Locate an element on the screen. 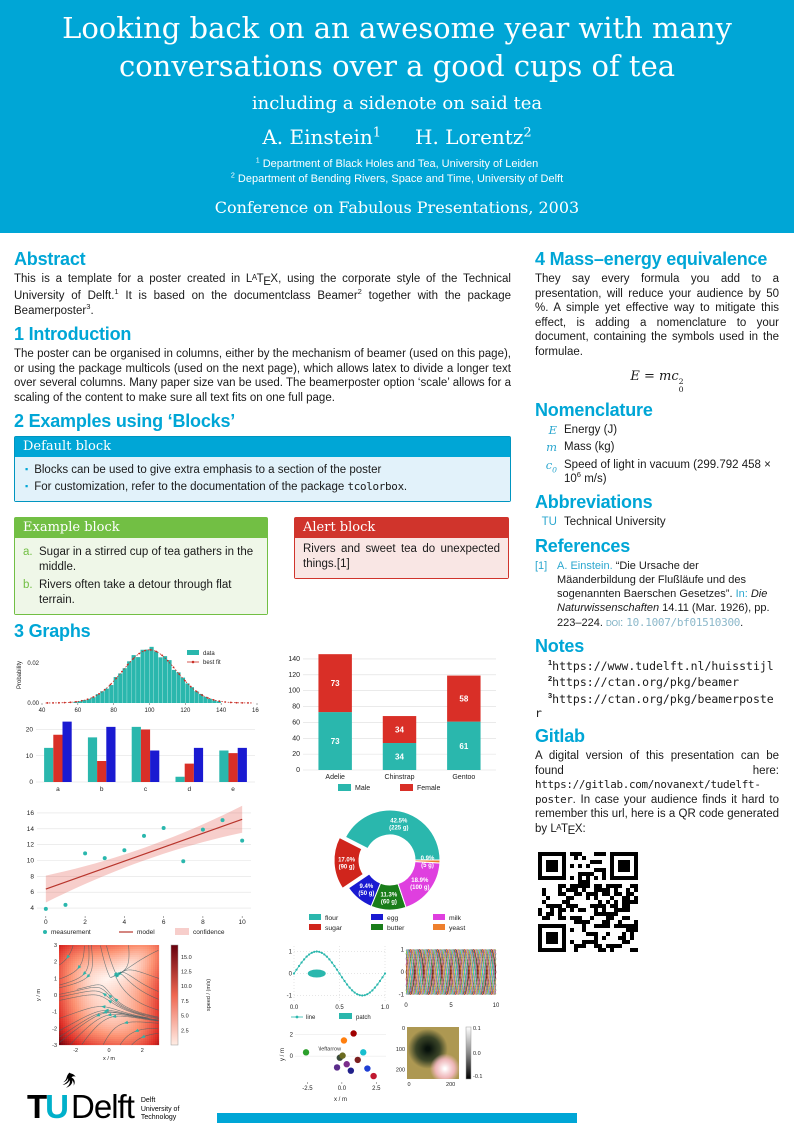  poster-subtitle: including a sidenote on said tea is located at coordinates (397, 104).